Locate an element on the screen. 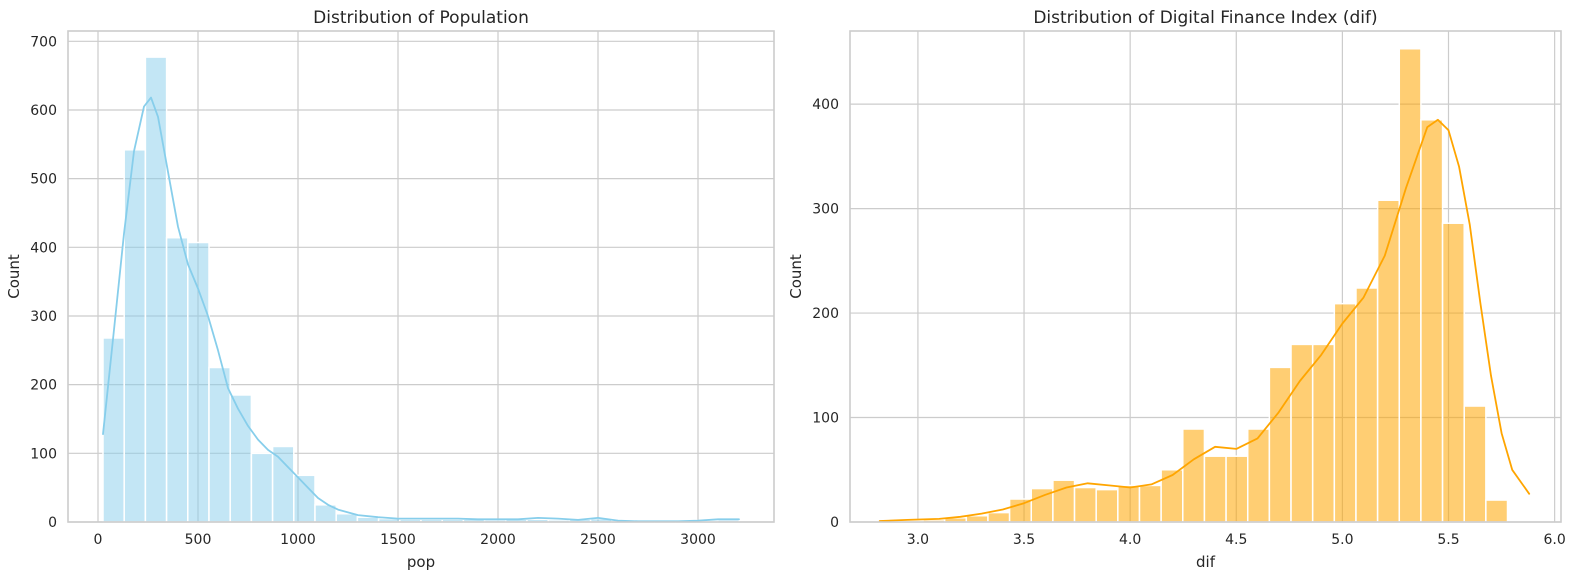 This screenshot has width=1582, height=584. y-tick-label: 500 is located at coordinates (43, 180).